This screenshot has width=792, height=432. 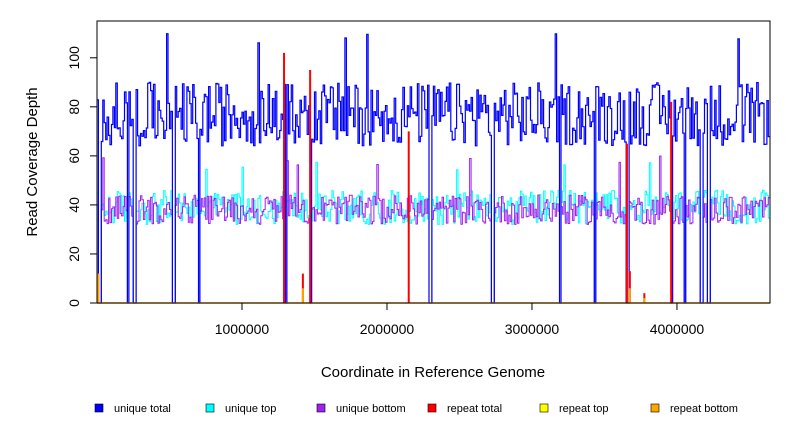 What do you see at coordinates (704, 409) in the screenshot?
I see `legend-label: repeat bottom` at bounding box center [704, 409].